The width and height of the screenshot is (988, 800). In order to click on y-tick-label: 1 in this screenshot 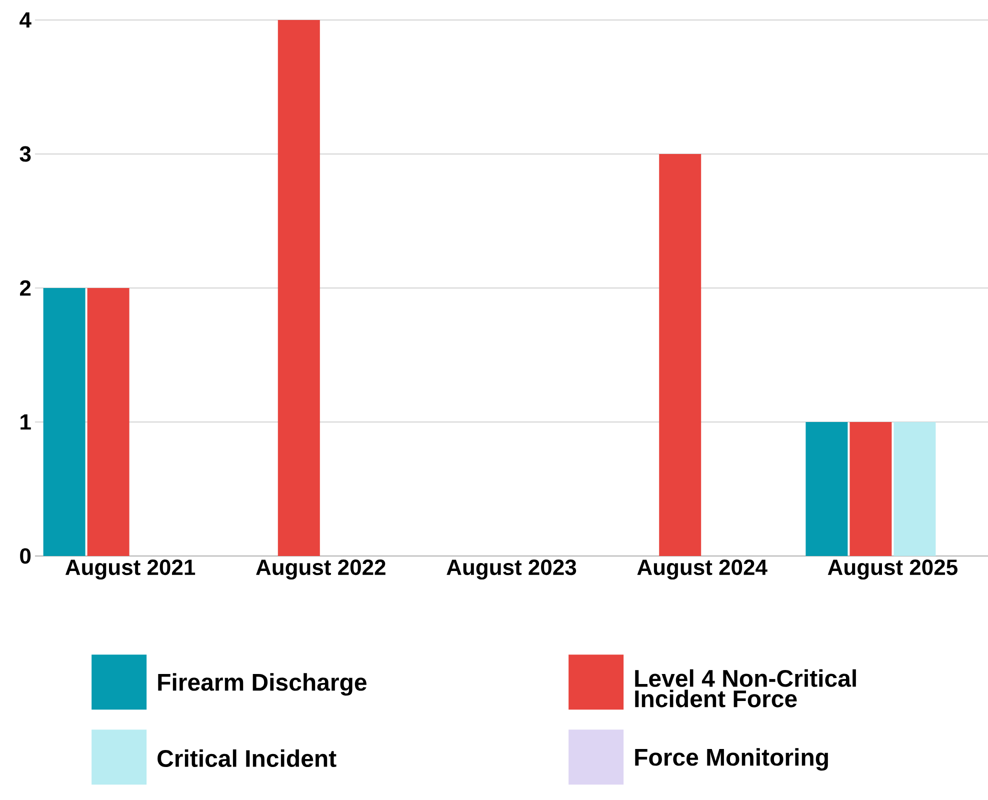, I will do `click(25, 422)`.